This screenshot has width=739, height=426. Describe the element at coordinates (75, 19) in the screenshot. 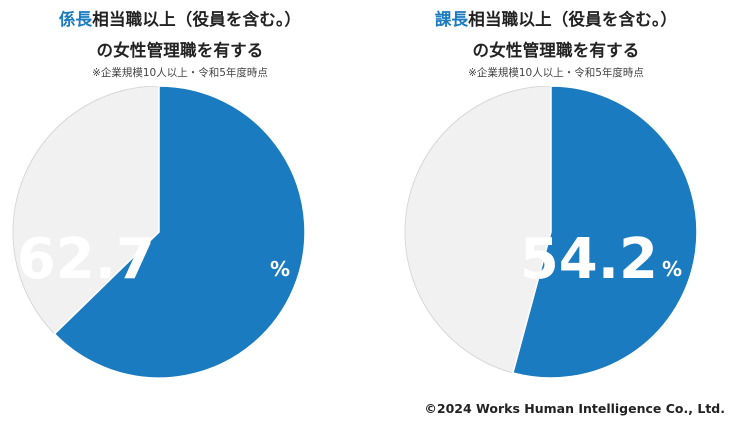

I see `chart-title-accent: 係長` at that location.